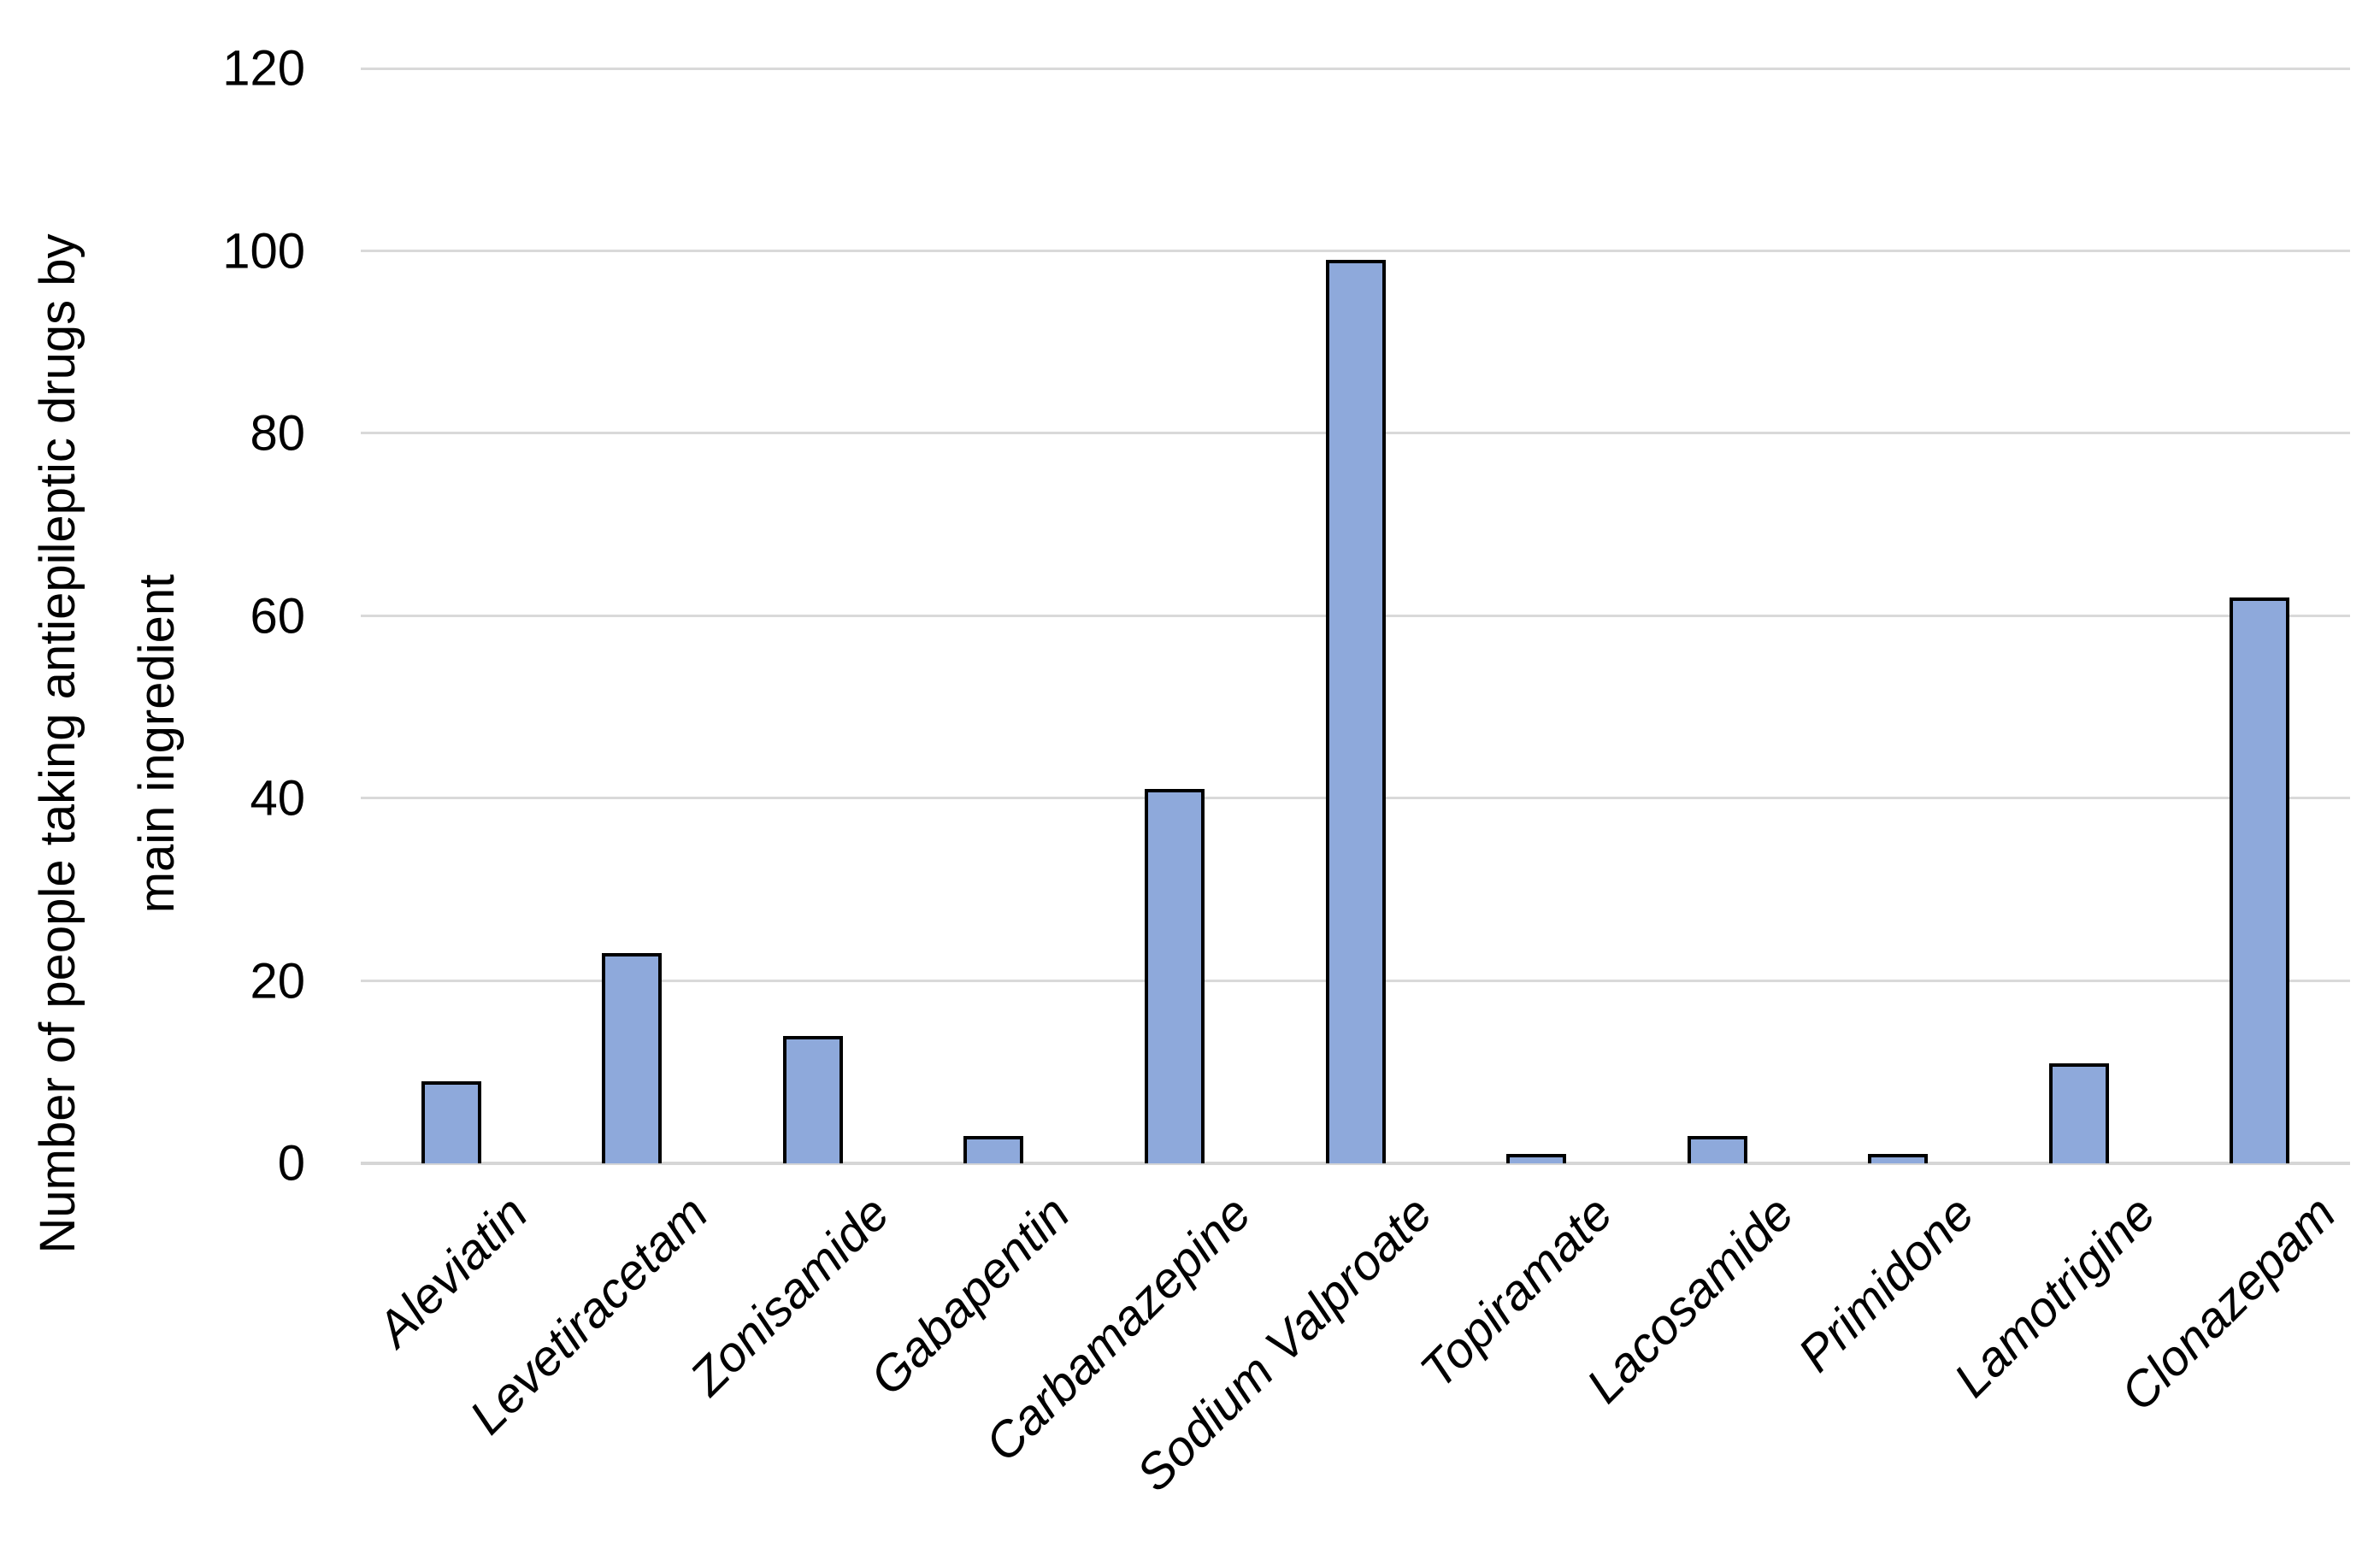 The image size is (2380, 1548). What do you see at coordinates (994, 1149) in the screenshot?
I see `bar-gabapentin` at bounding box center [994, 1149].